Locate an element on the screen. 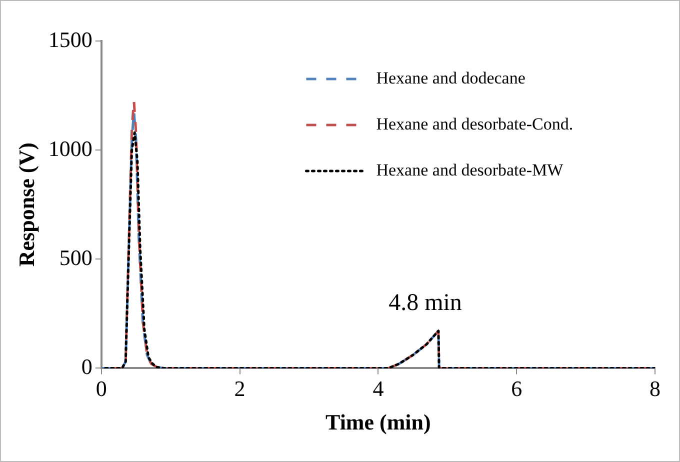  legend-label: Hexane and desorbate-Cond. is located at coordinates (475, 124).